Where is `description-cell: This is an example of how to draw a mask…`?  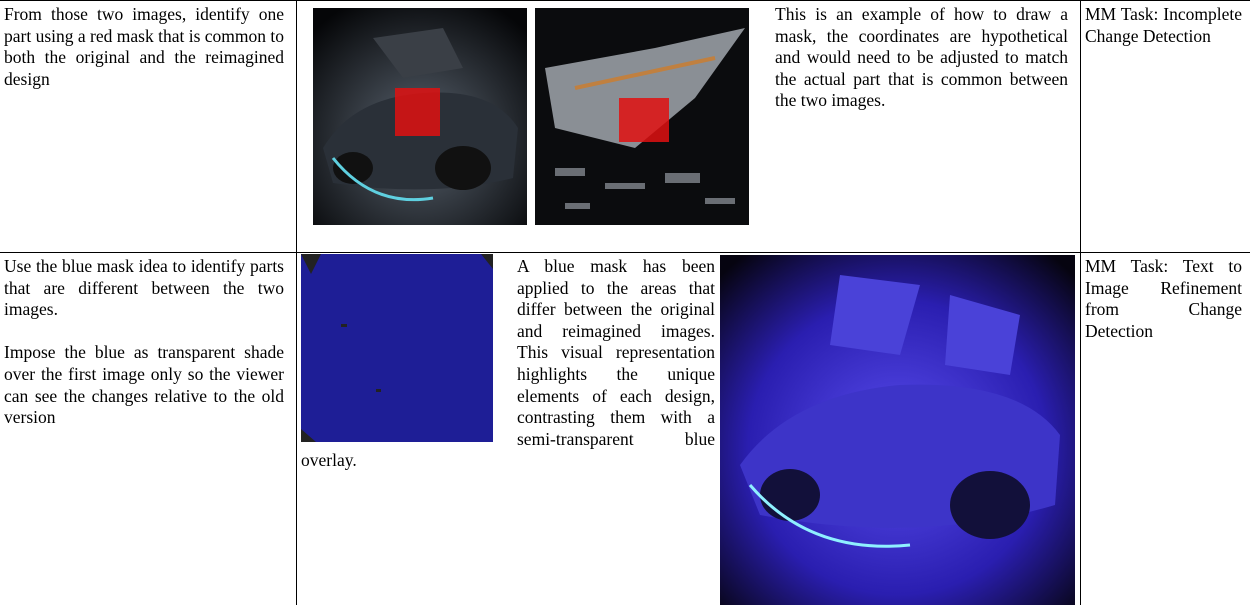 description-cell: This is an example of how to draw a mask… is located at coordinates (921, 58).